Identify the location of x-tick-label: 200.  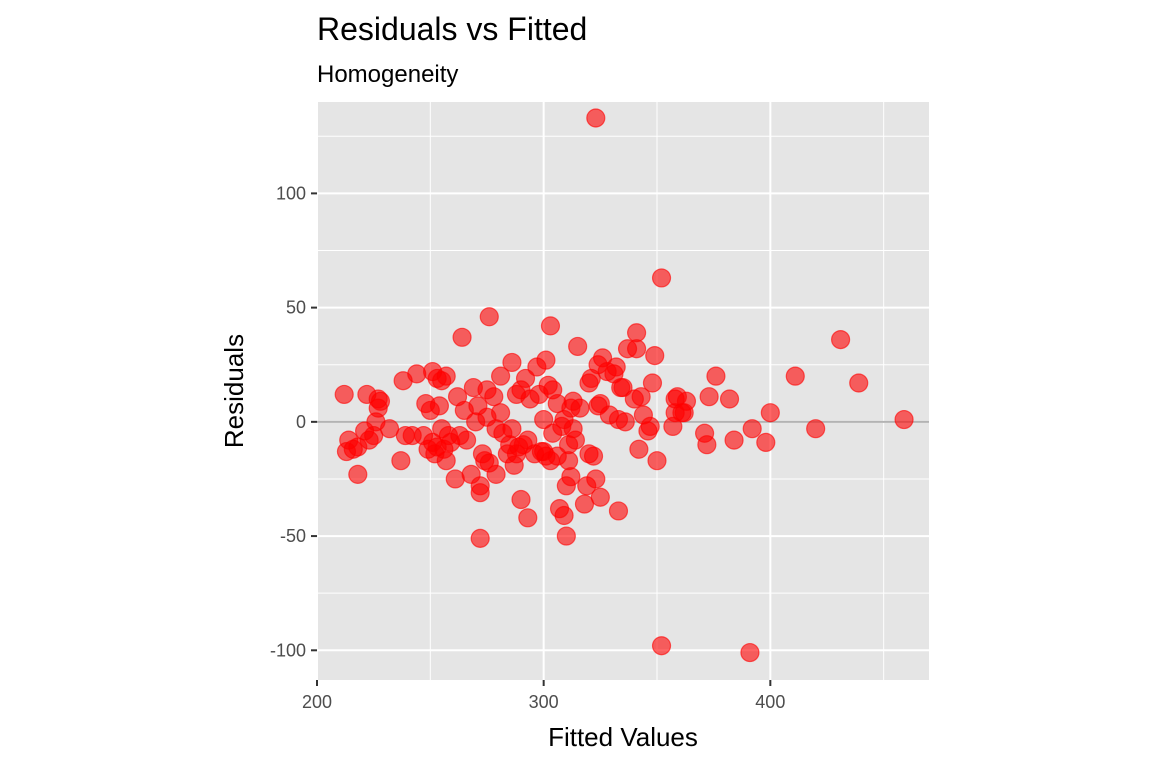
(317, 702).